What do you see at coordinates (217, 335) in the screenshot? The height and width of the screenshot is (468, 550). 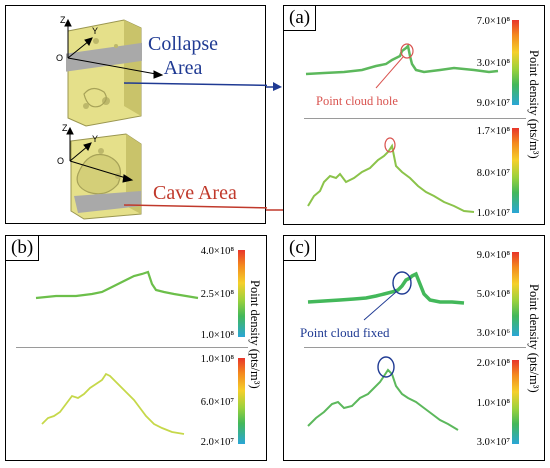 I see `panel-b-top-min: 1.0×10⁸` at bounding box center [217, 335].